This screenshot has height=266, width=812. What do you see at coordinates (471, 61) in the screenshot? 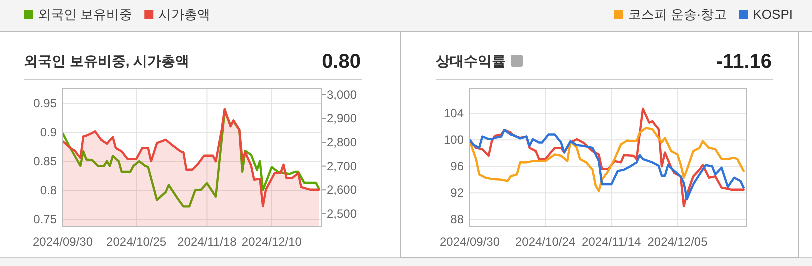
I see `chart-title: 상대수익률` at bounding box center [471, 61].